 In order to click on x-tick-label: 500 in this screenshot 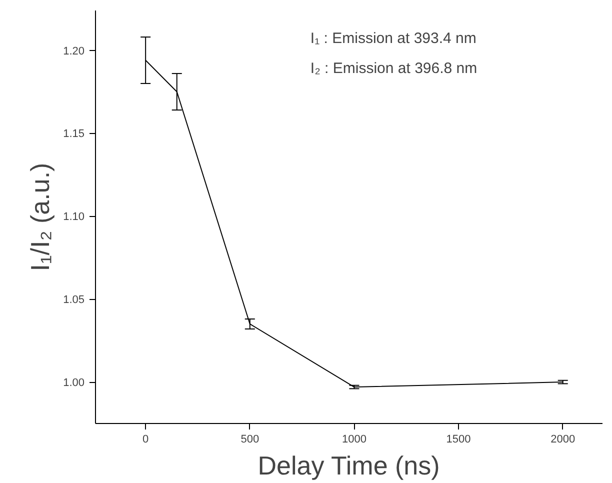, I will do `click(250, 440)`.